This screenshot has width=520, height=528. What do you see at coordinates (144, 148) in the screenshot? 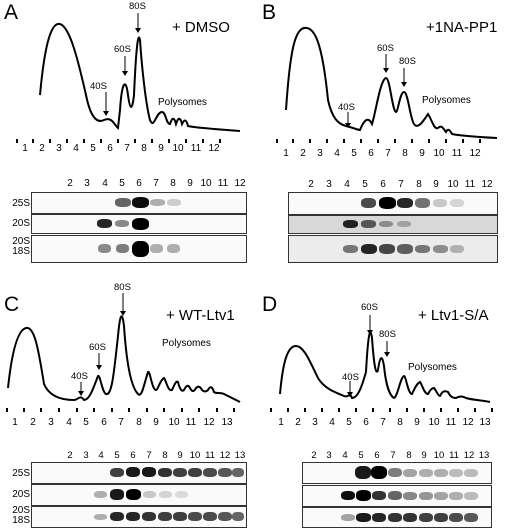
I see `fraction-number: 8` at bounding box center [144, 148].